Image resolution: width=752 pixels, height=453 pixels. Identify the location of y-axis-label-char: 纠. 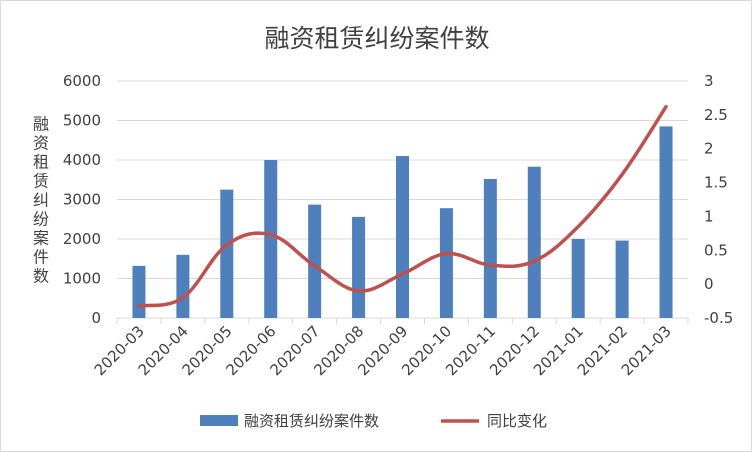
(41, 200).